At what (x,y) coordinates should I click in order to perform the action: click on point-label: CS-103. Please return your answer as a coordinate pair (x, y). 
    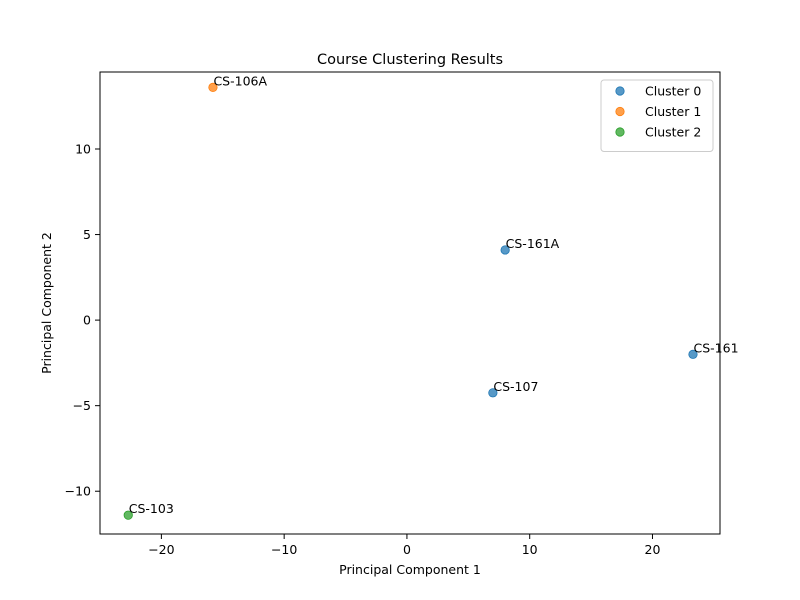
    Looking at the image, I should click on (151, 508).